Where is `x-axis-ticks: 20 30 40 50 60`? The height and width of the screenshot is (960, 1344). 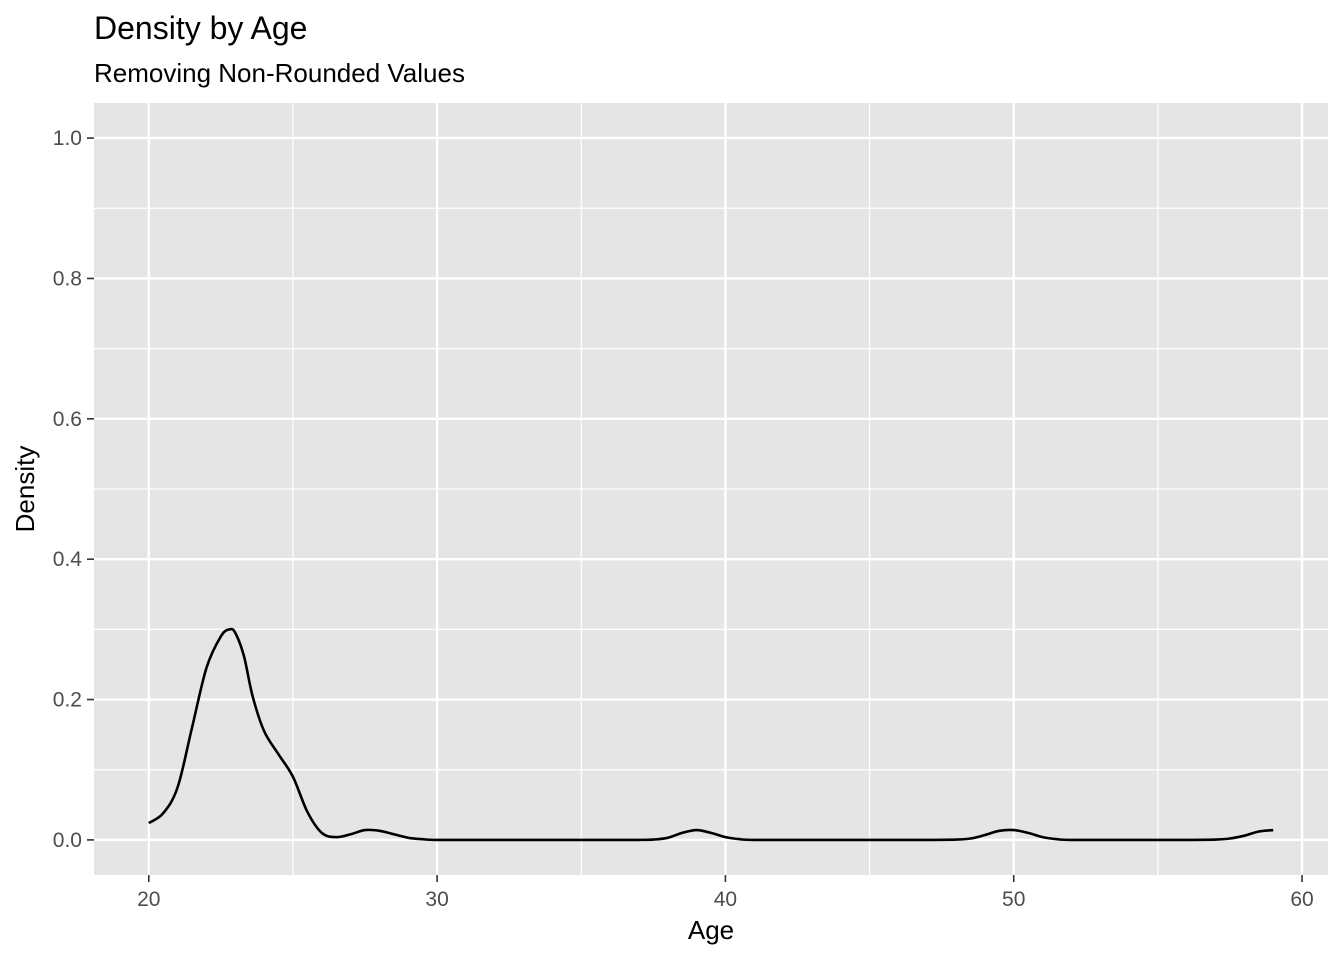
x-axis-ticks: 20 30 40 50 60 is located at coordinates (725, 893).